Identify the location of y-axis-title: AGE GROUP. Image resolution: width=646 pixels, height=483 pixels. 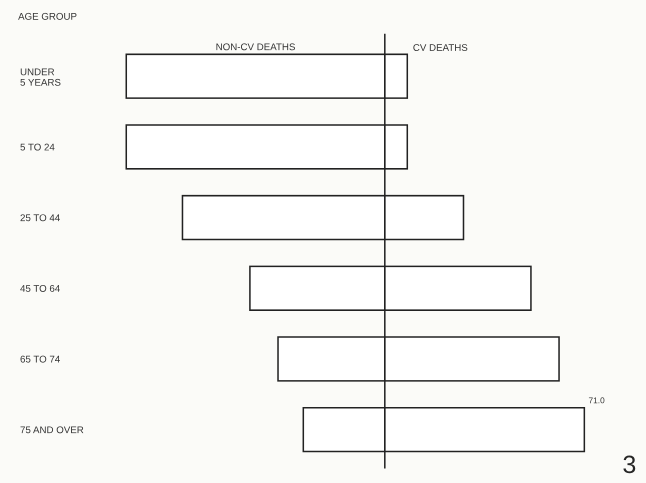
(47, 16).